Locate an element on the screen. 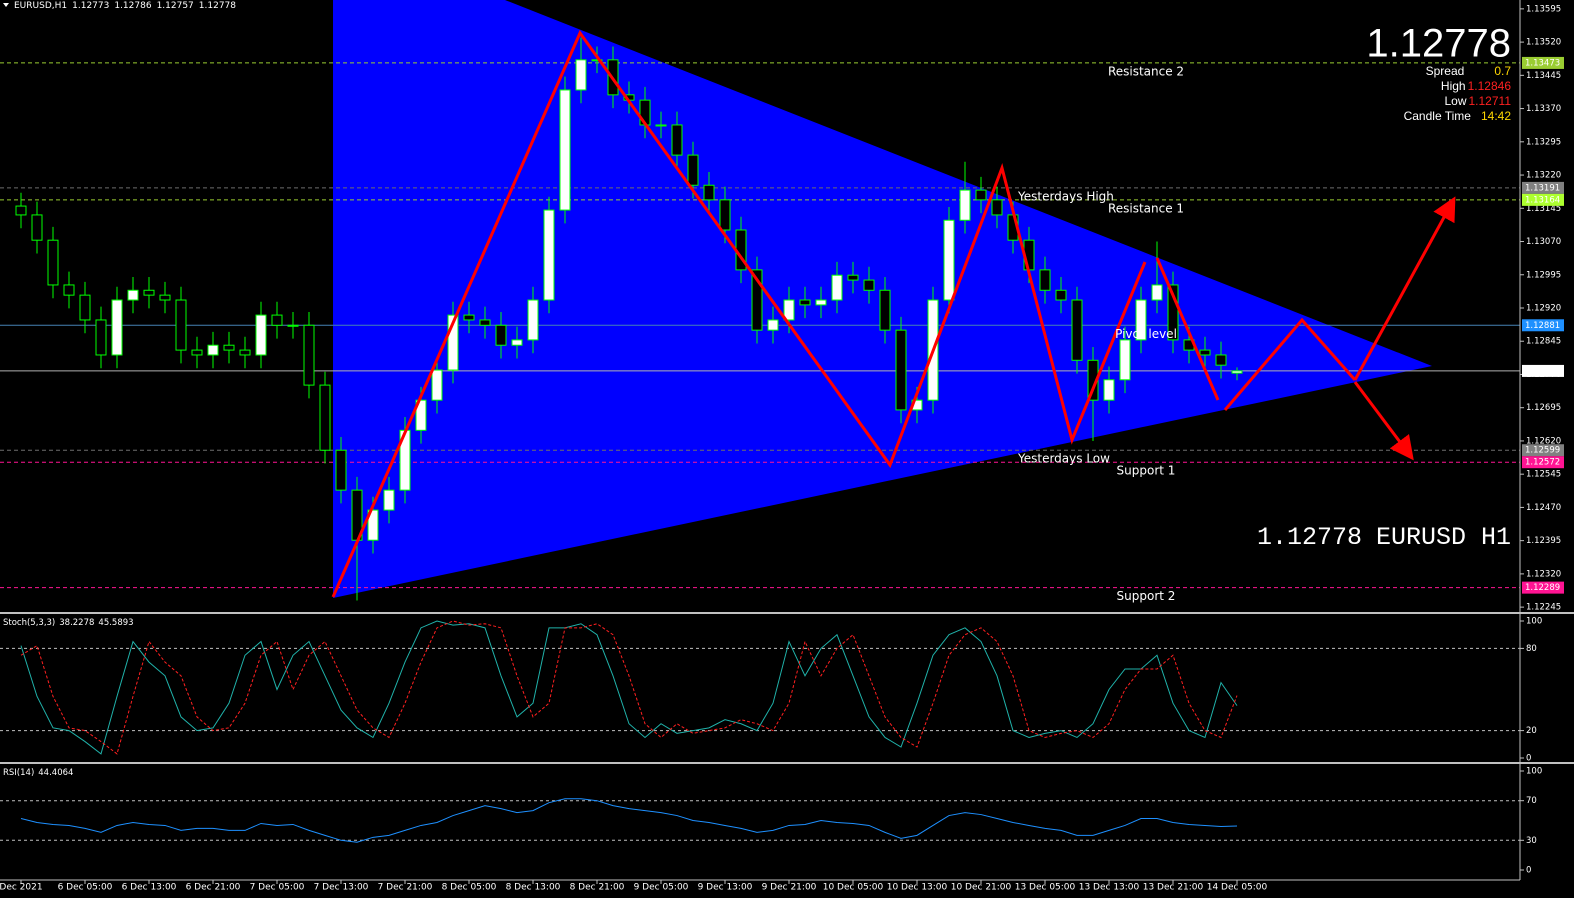 This screenshot has height=898, width=1574. level-label: Yesterdays Low is located at coordinates (1063, 459).